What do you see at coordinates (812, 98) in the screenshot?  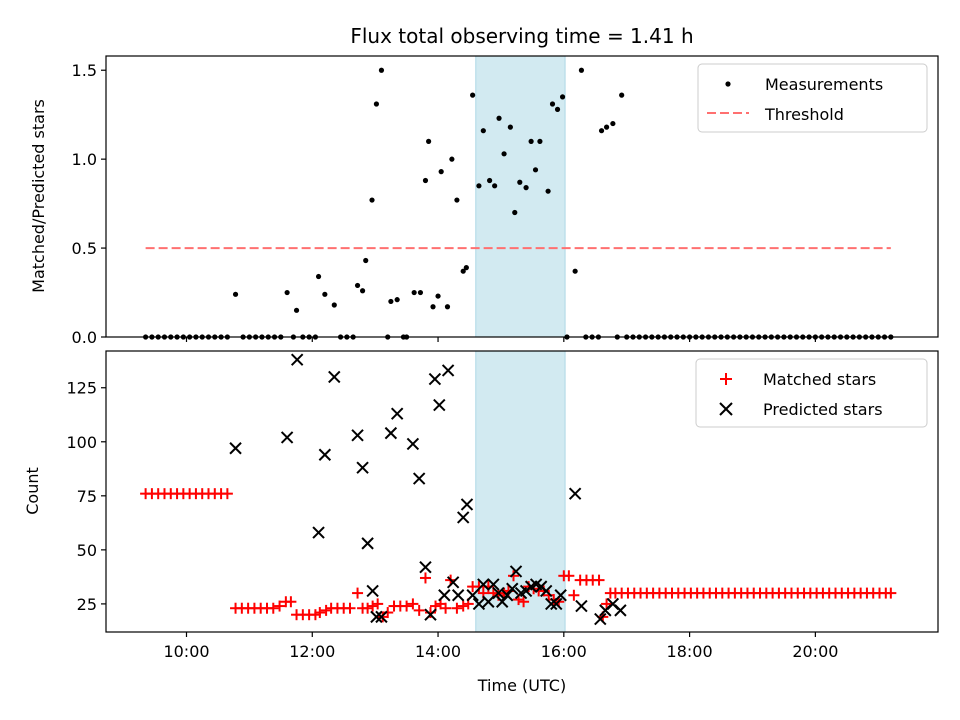 I see `top-legend-box` at bounding box center [812, 98].